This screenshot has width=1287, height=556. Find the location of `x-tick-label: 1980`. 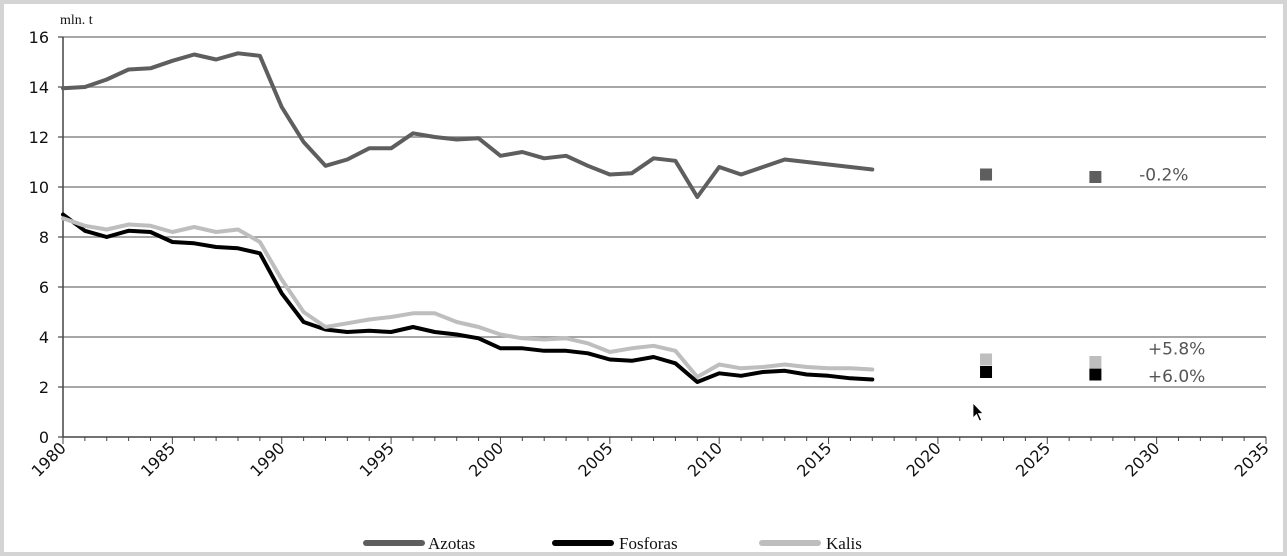

x-tick-label: 1980 is located at coordinates (49, 459).